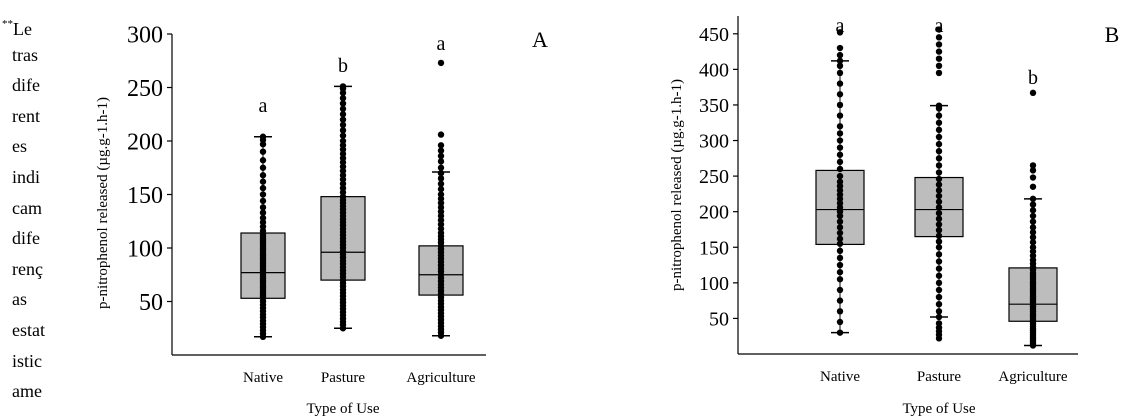 This screenshot has height=418, width=1135. I want to click on side-note-text: rent, so click(26, 115).